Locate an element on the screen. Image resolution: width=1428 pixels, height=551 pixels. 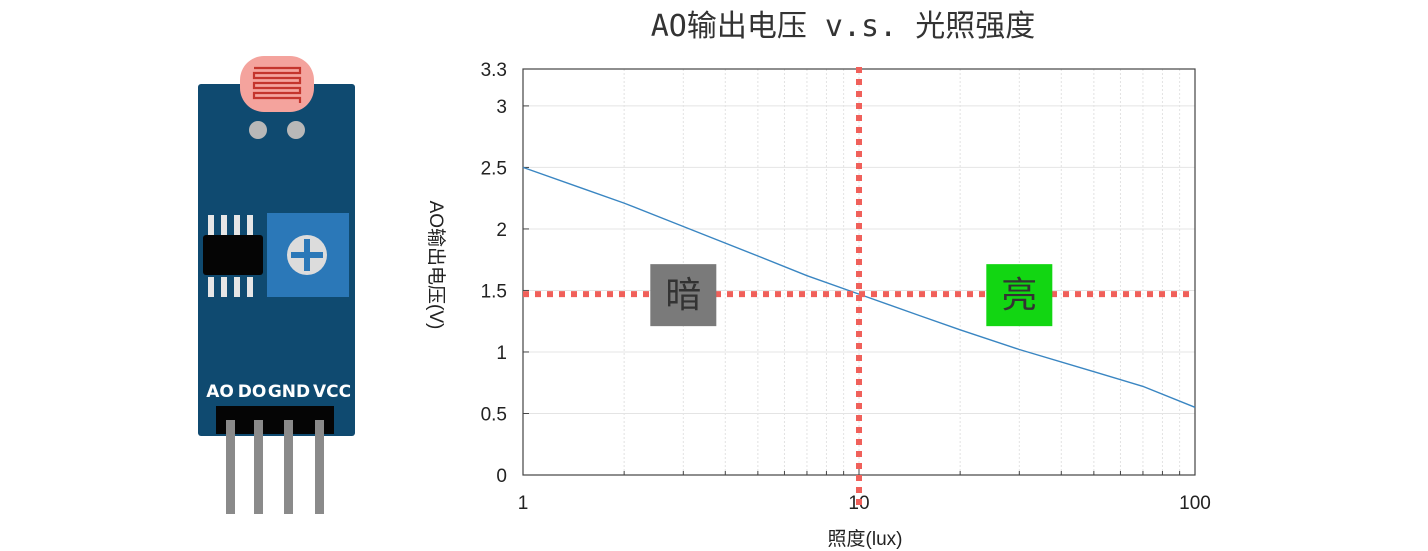
light-sensor-module: AO DO GND VCC is located at coordinates (276, 285).